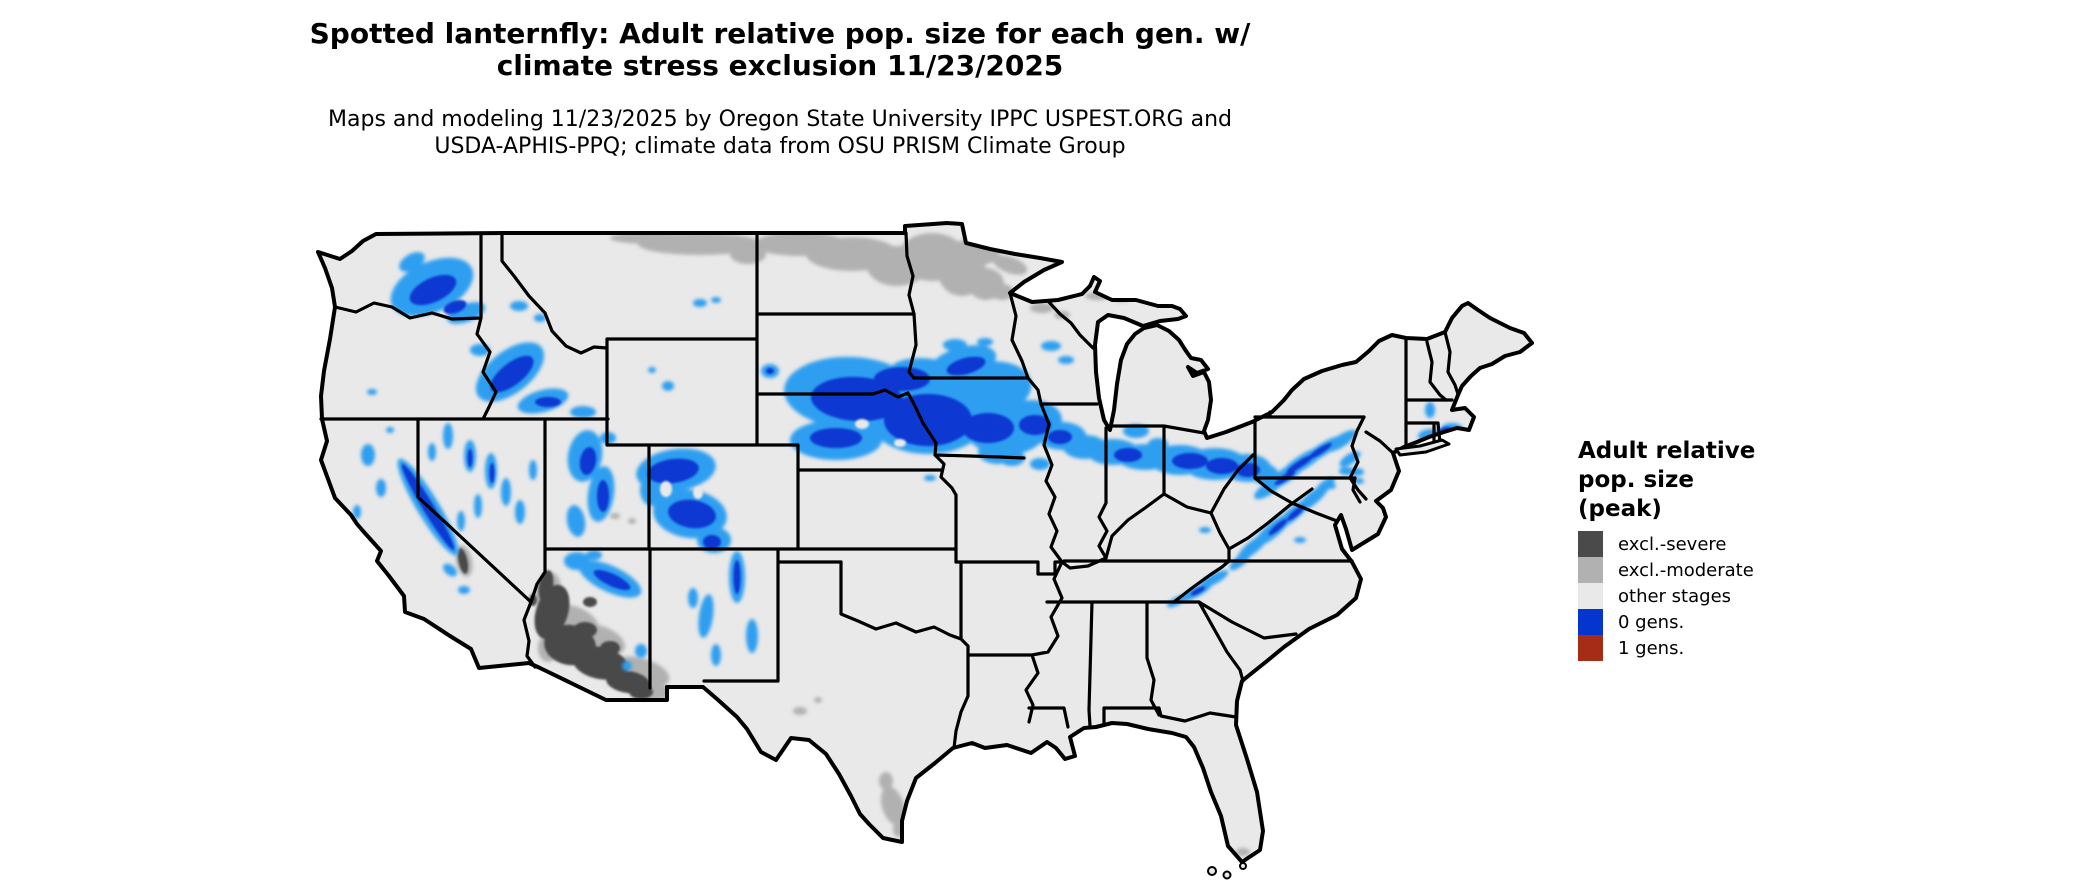  Describe the element at coordinates (783, 459) in the screenshot. I see `raster-holes` at that location.